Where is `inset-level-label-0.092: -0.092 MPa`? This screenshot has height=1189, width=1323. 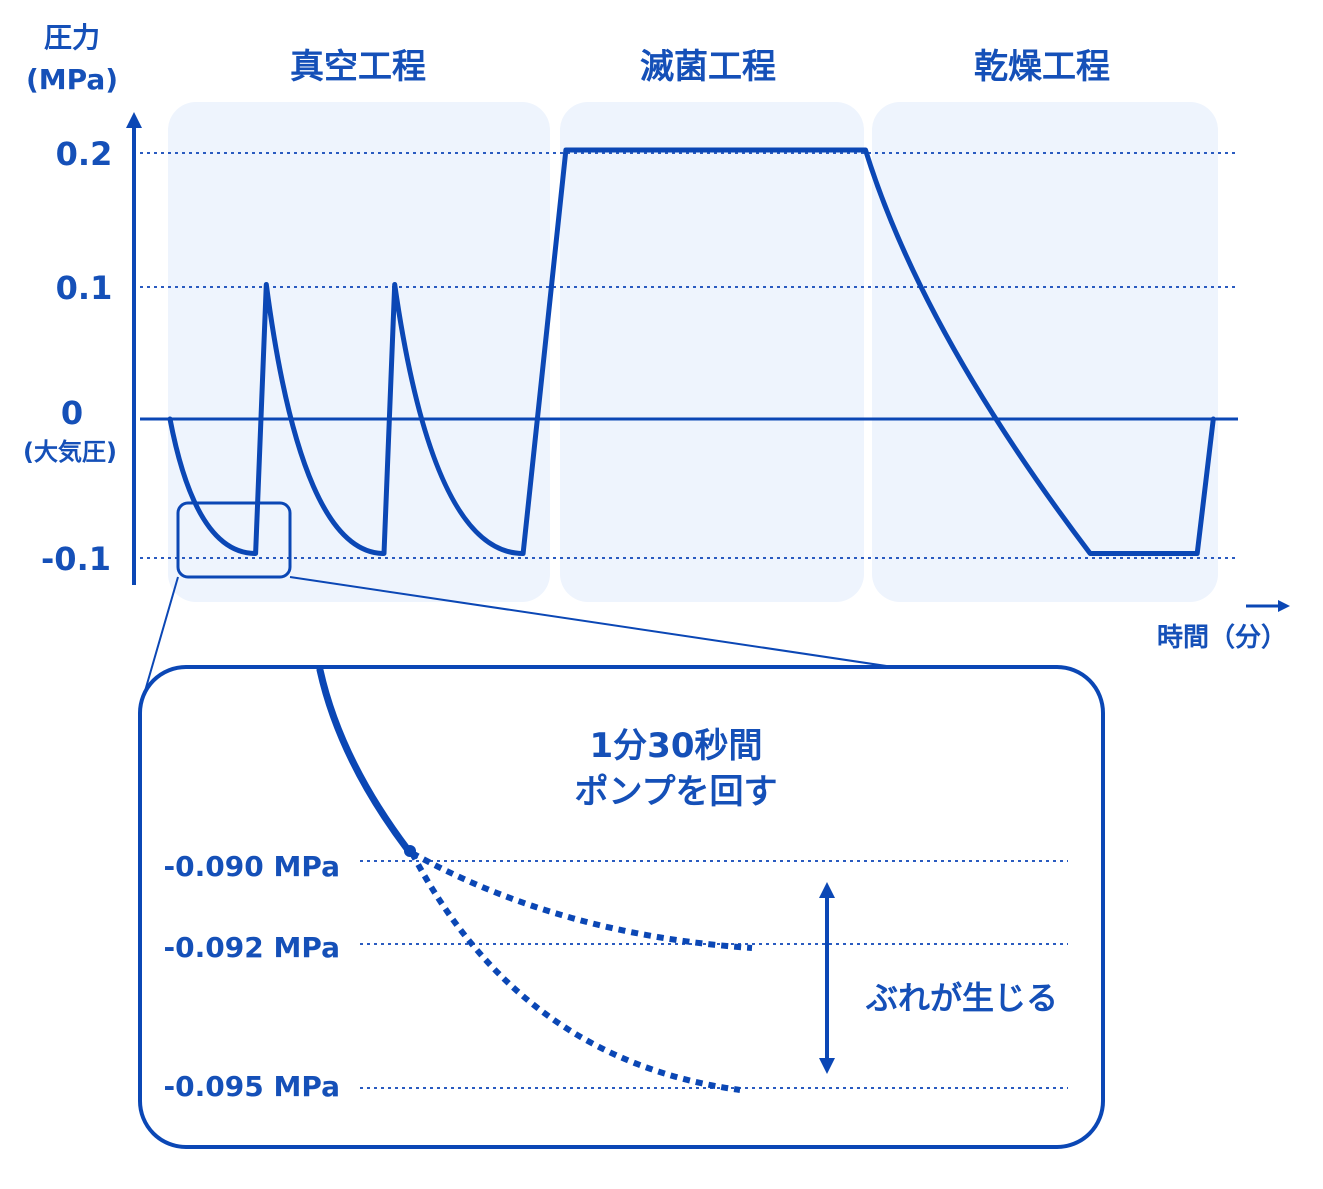 inset-level-label-0.092: -0.092 MPa is located at coordinates (252, 947).